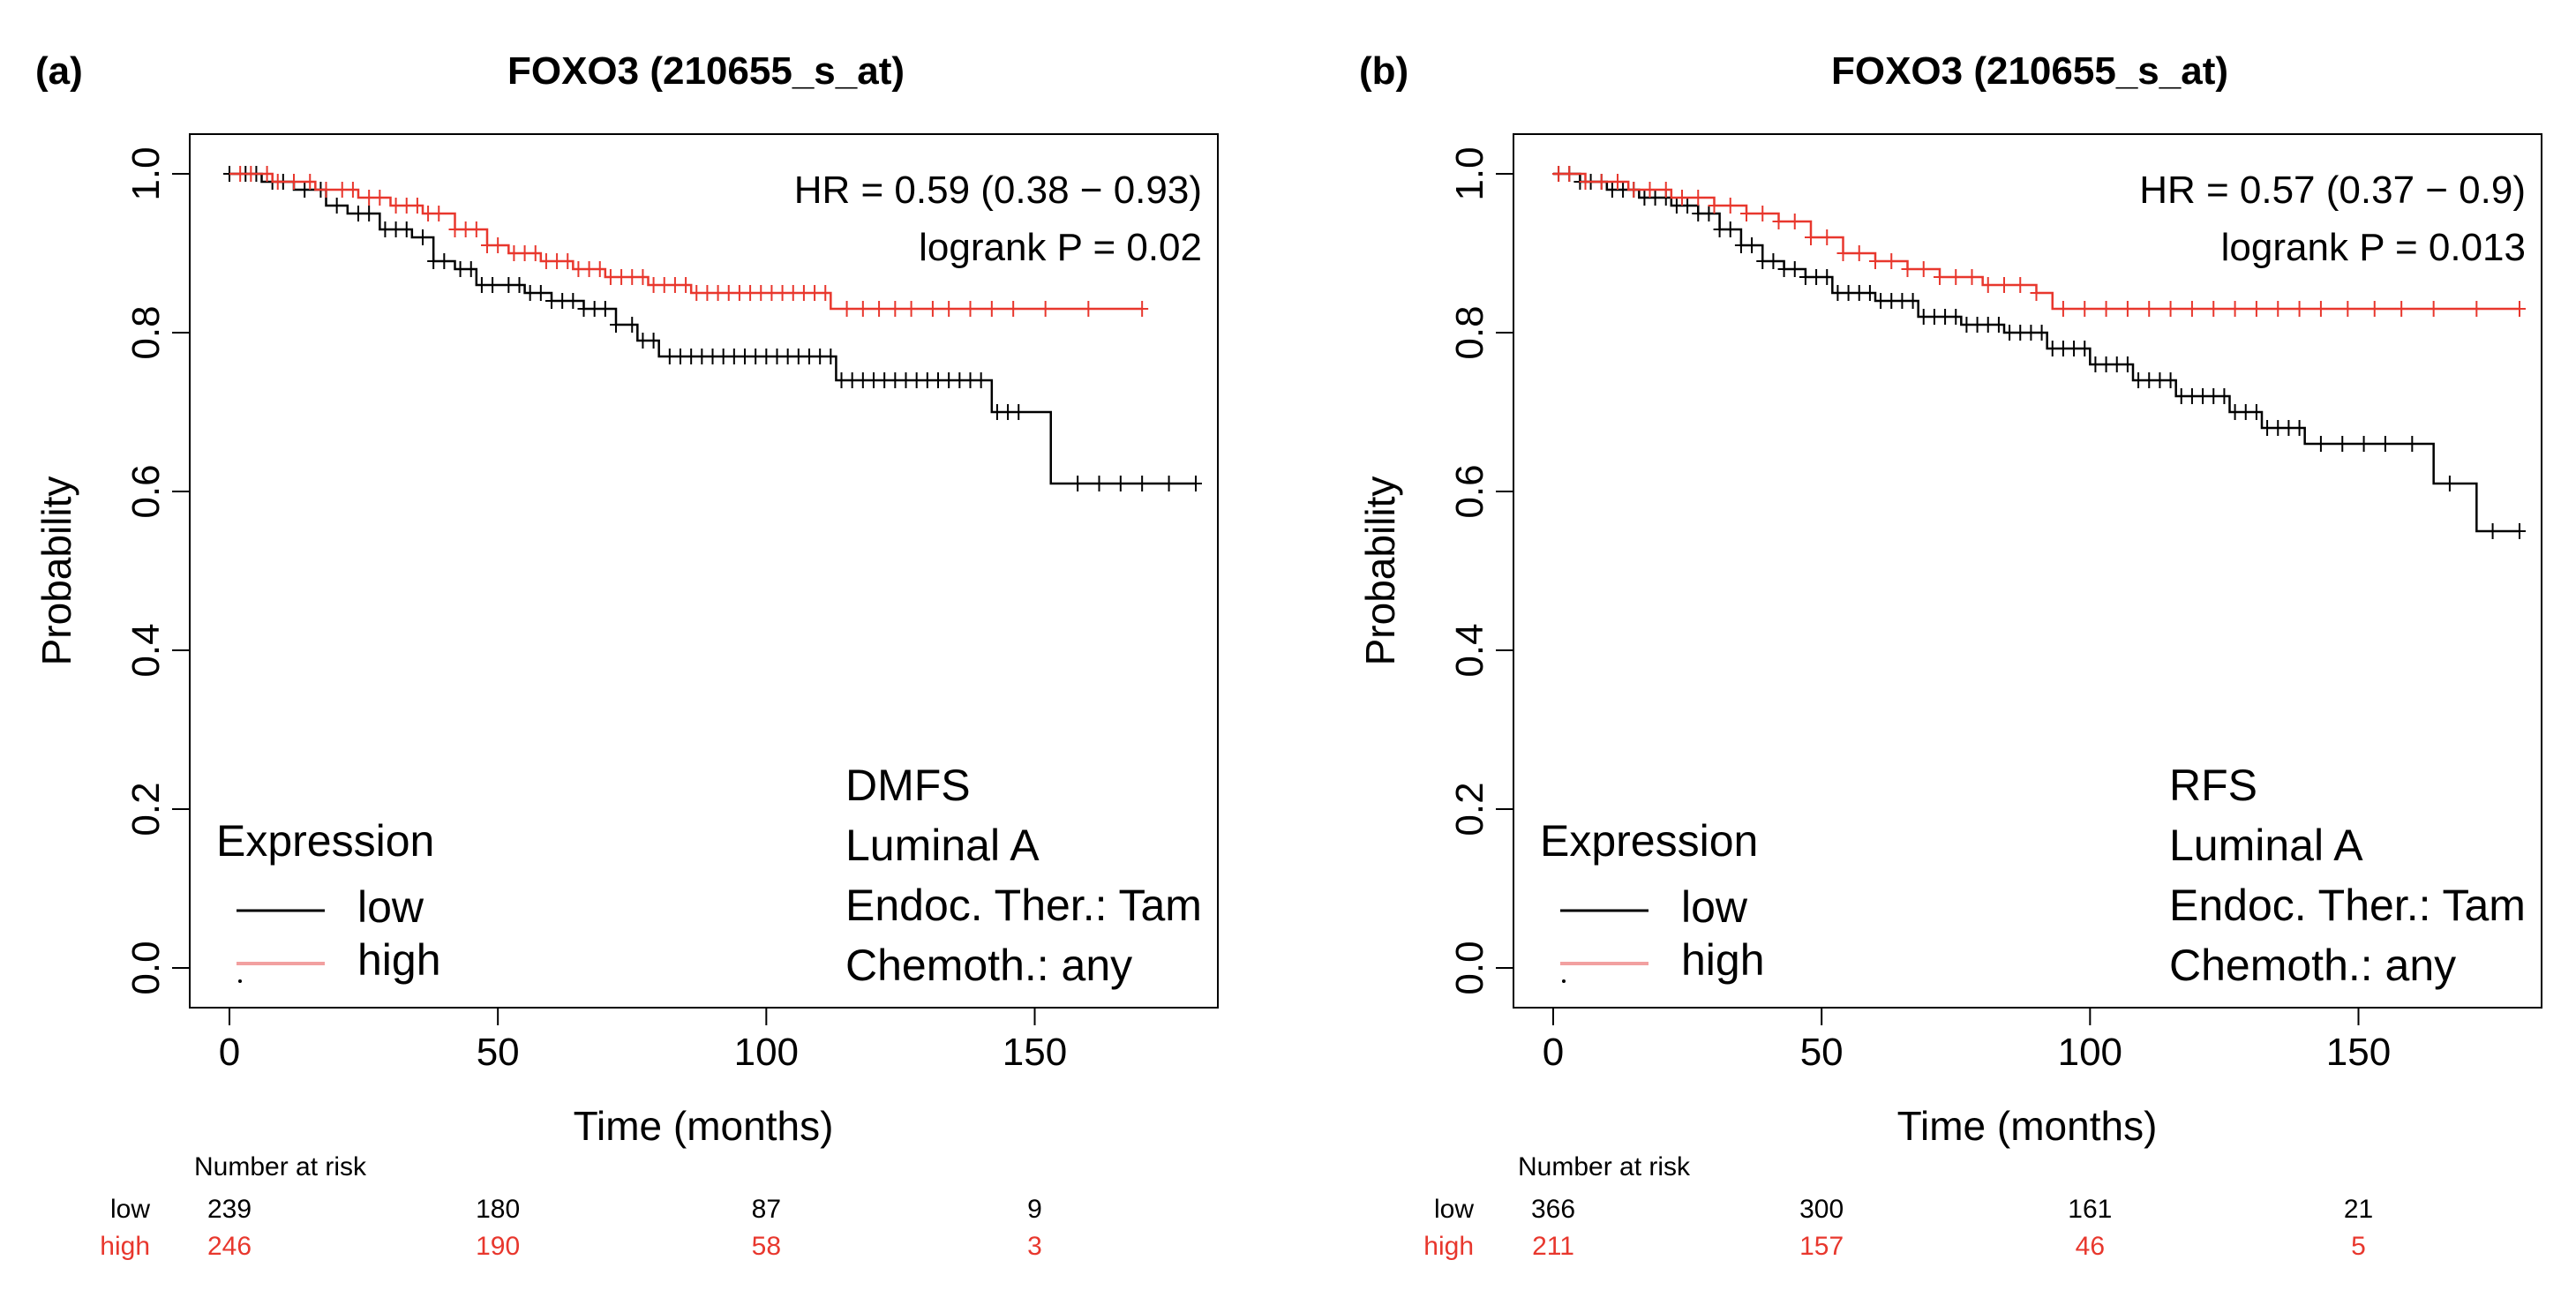  What do you see at coordinates (325, 841) in the screenshot?
I see `legend-title: Expression` at bounding box center [325, 841].